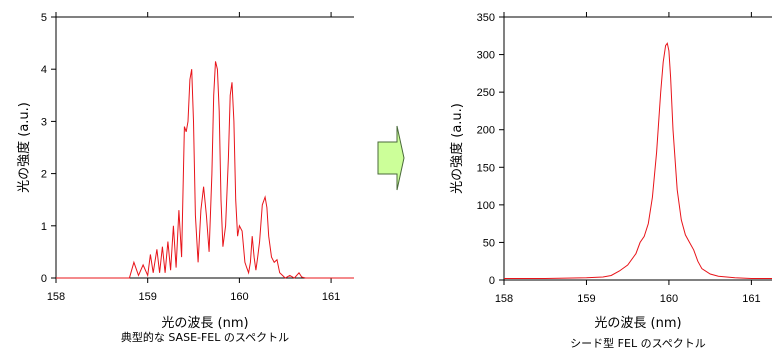  What do you see at coordinates (486, 93) in the screenshot?
I see `y-tick-label: 250` at bounding box center [486, 93].